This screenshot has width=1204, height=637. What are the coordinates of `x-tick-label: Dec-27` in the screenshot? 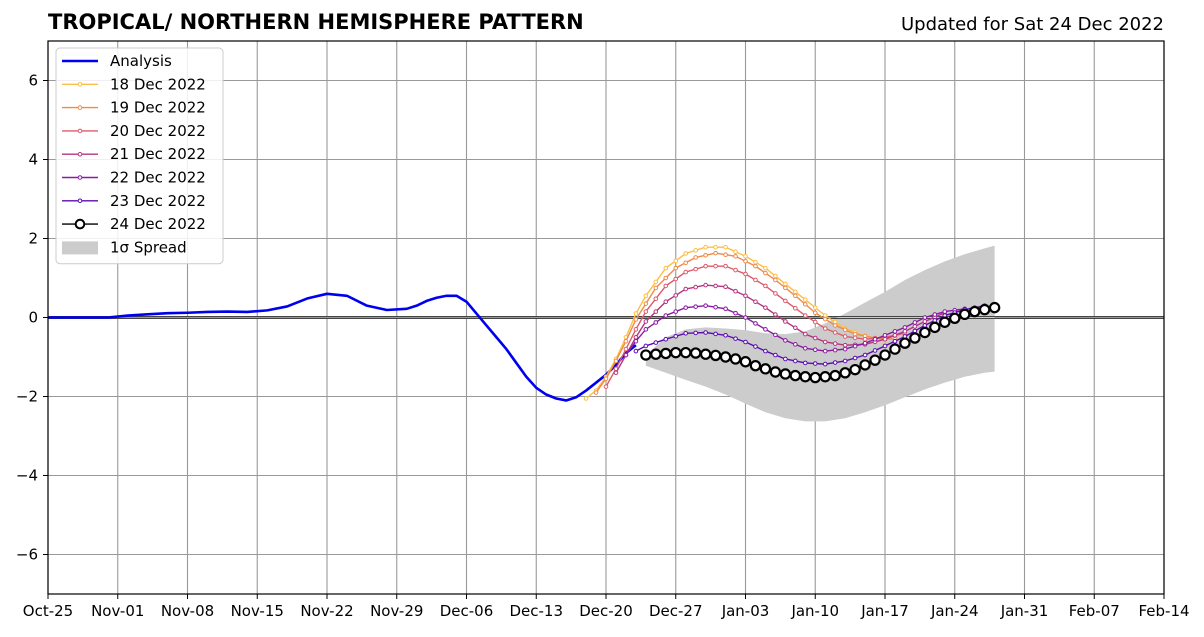 It's located at (676, 611).